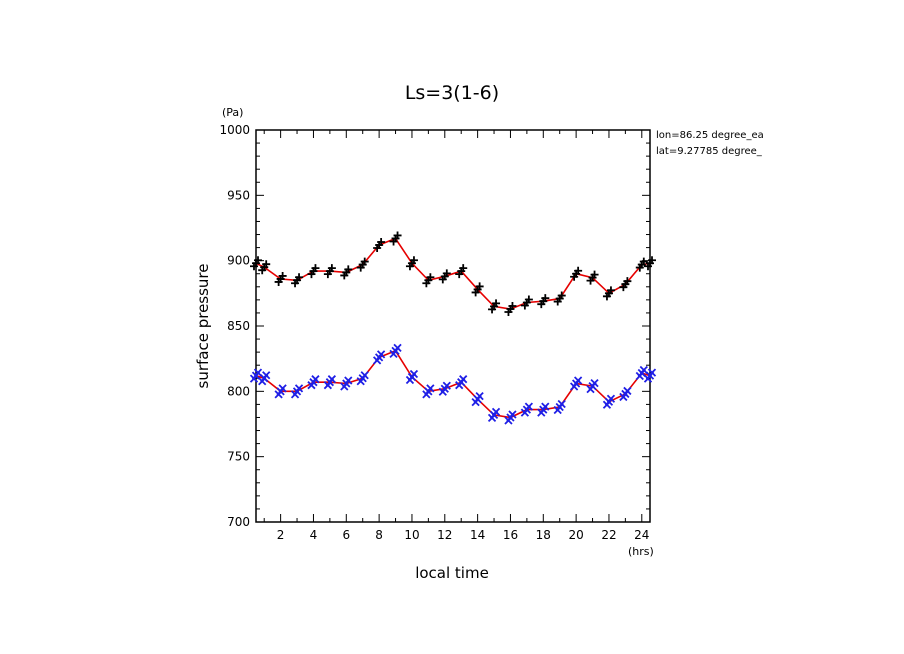 The height and width of the screenshot is (654, 904). What do you see at coordinates (238, 522) in the screenshot?
I see `y-tick-label: 700` at bounding box center [238, 522].